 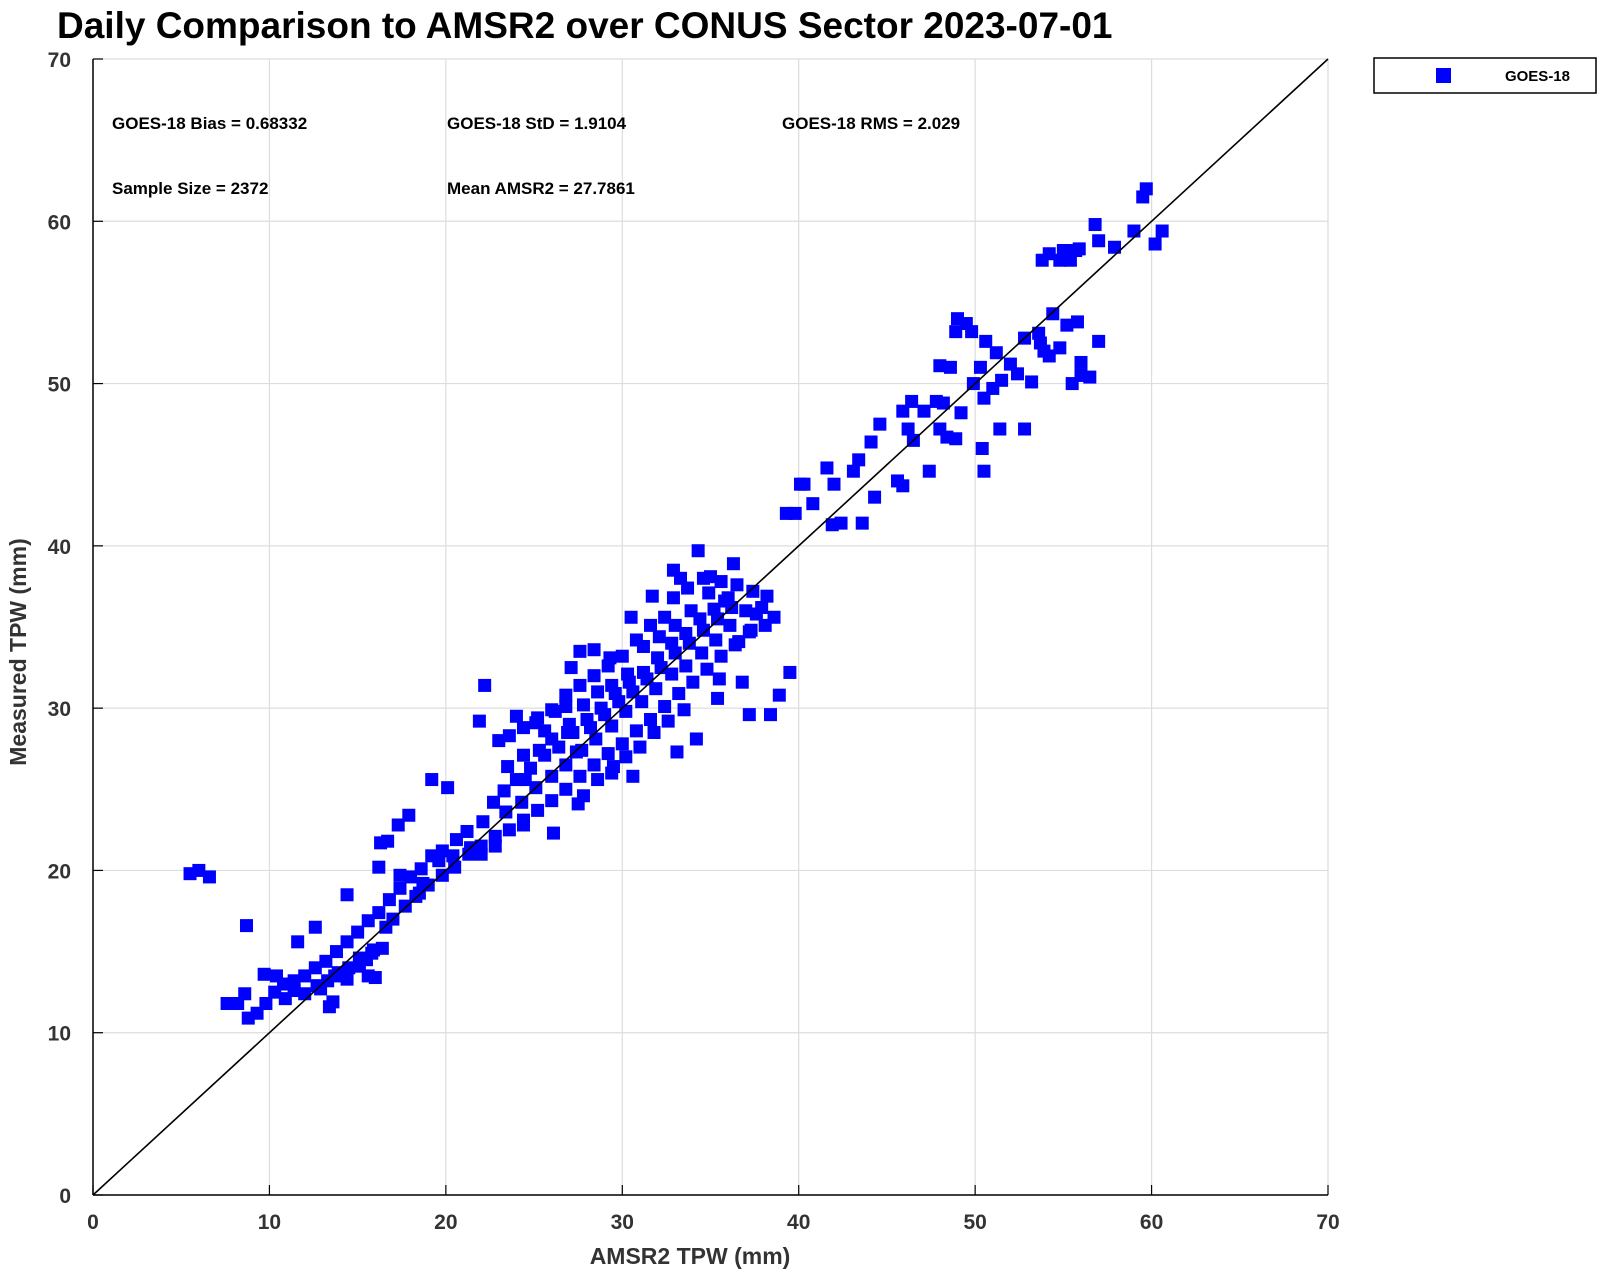 I want to click on y-tick-label: 20, so click(x=59, y=871).